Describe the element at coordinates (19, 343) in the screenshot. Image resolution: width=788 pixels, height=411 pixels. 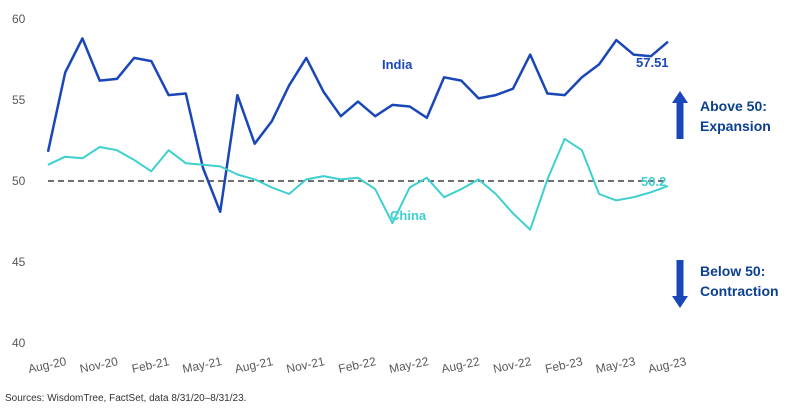
I see `y-tick-label: 40` at that location.